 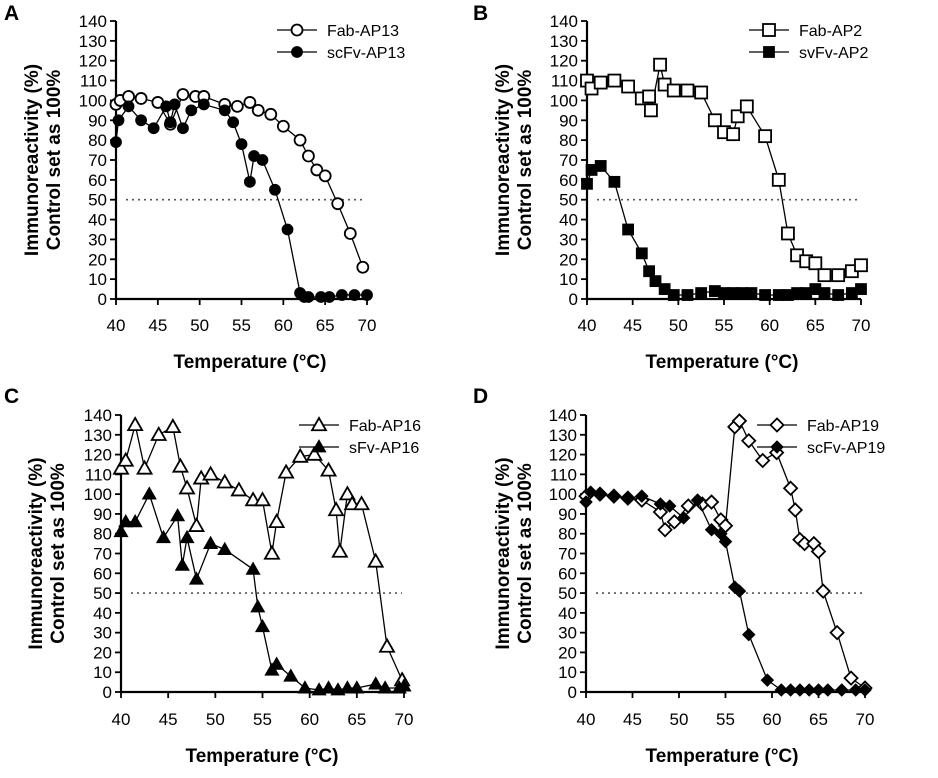 What do you see at coordinates (833, 53) in the screenshot?
I see `legend-label: svFv-AP2` at bounding box center [833, 53].